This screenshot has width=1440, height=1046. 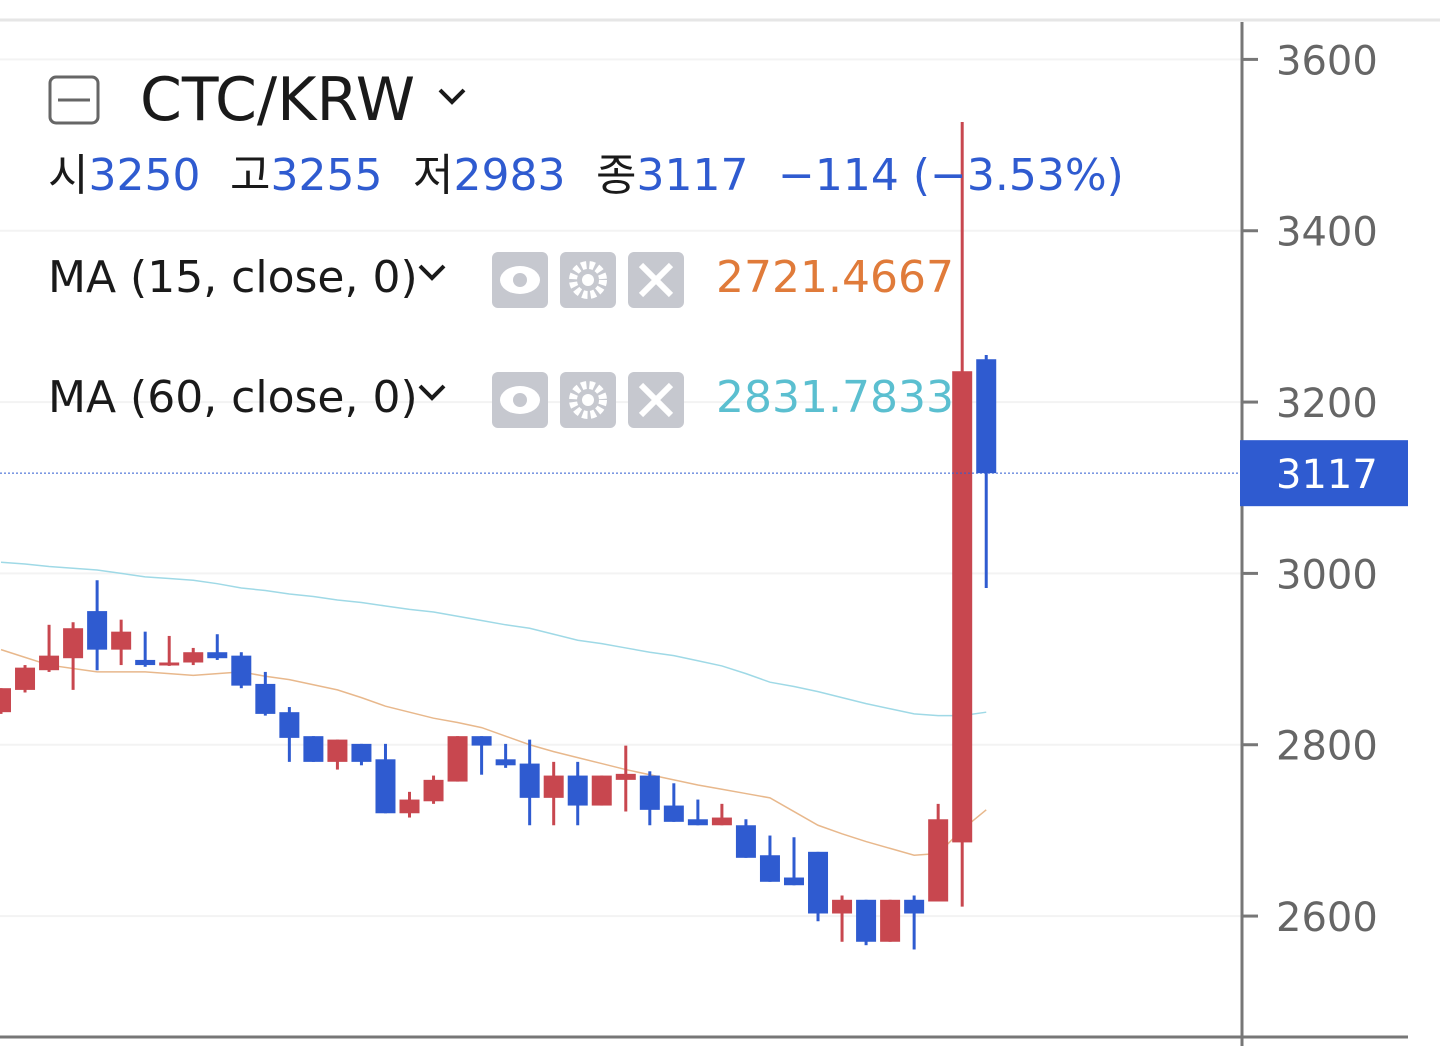 What do you see at coordinates (233, 277) in the screenshot?
I see `ma-name: MA (15, close, 0)` at bounding box center [233, 277].